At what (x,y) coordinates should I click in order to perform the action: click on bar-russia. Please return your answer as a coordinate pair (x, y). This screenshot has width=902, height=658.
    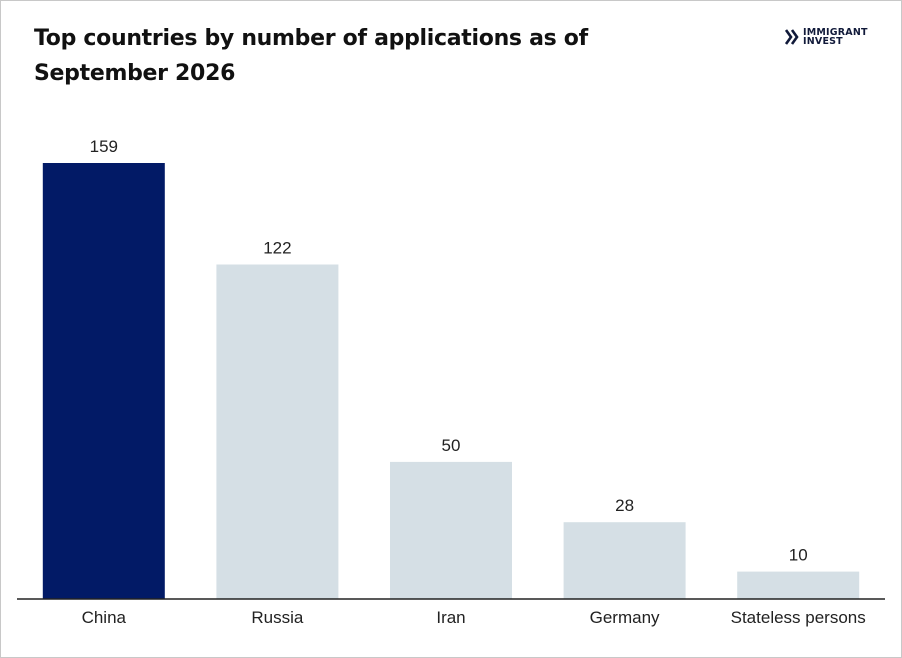
    Looking at the image, I should click on (277, 431).